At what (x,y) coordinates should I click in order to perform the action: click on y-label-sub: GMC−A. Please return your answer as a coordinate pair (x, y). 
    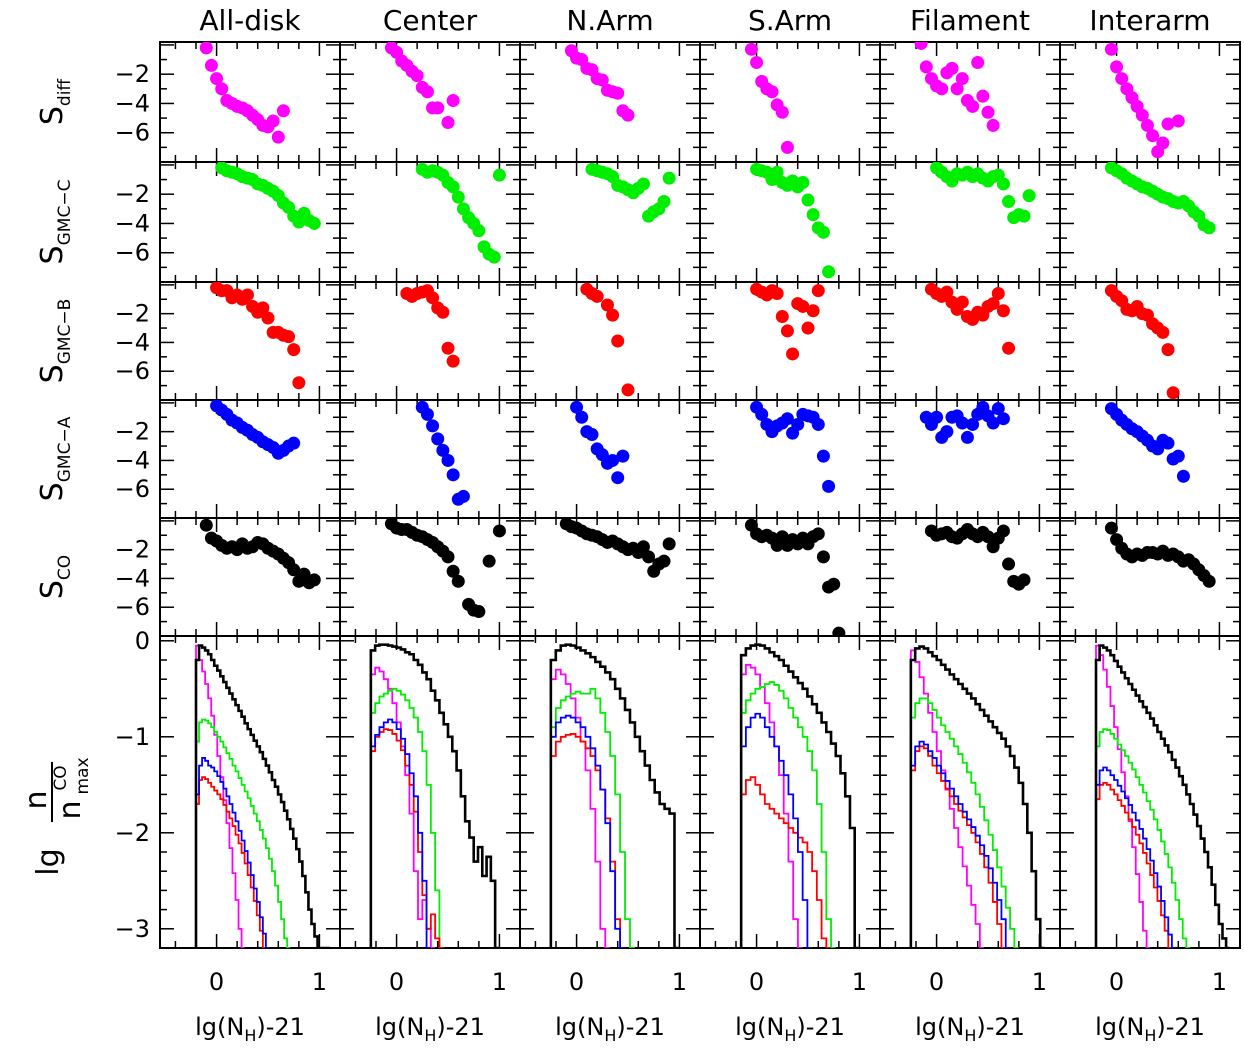
    Looking at the image, I should click on (65, 449).